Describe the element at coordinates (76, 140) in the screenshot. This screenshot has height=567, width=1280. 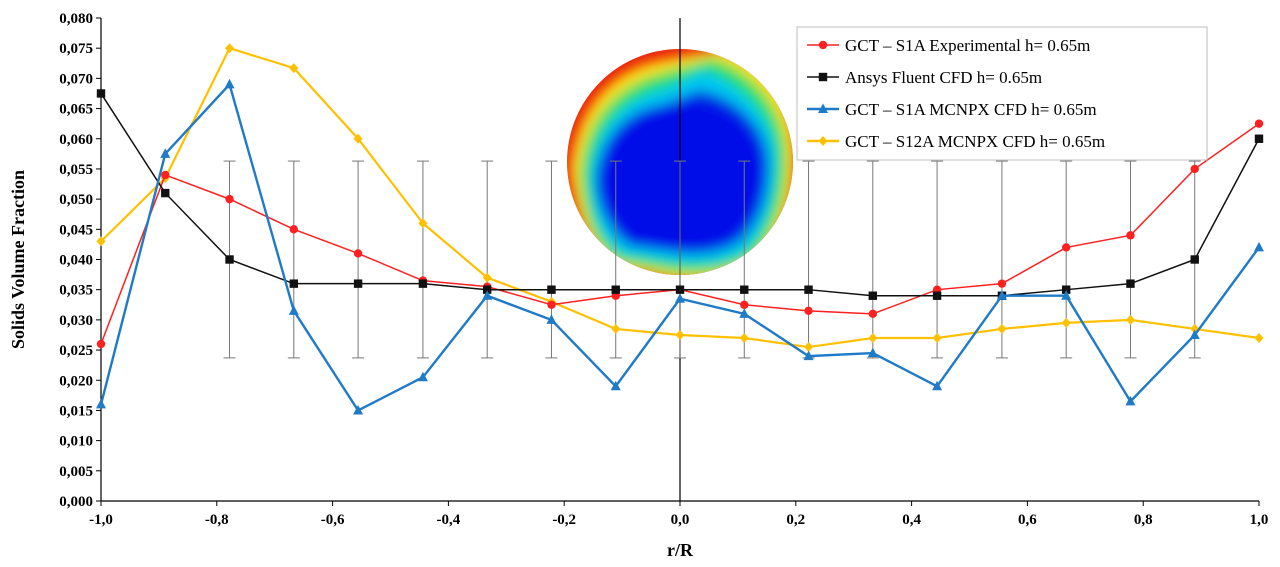
I see `y-tick-label: 0,060` at that location.